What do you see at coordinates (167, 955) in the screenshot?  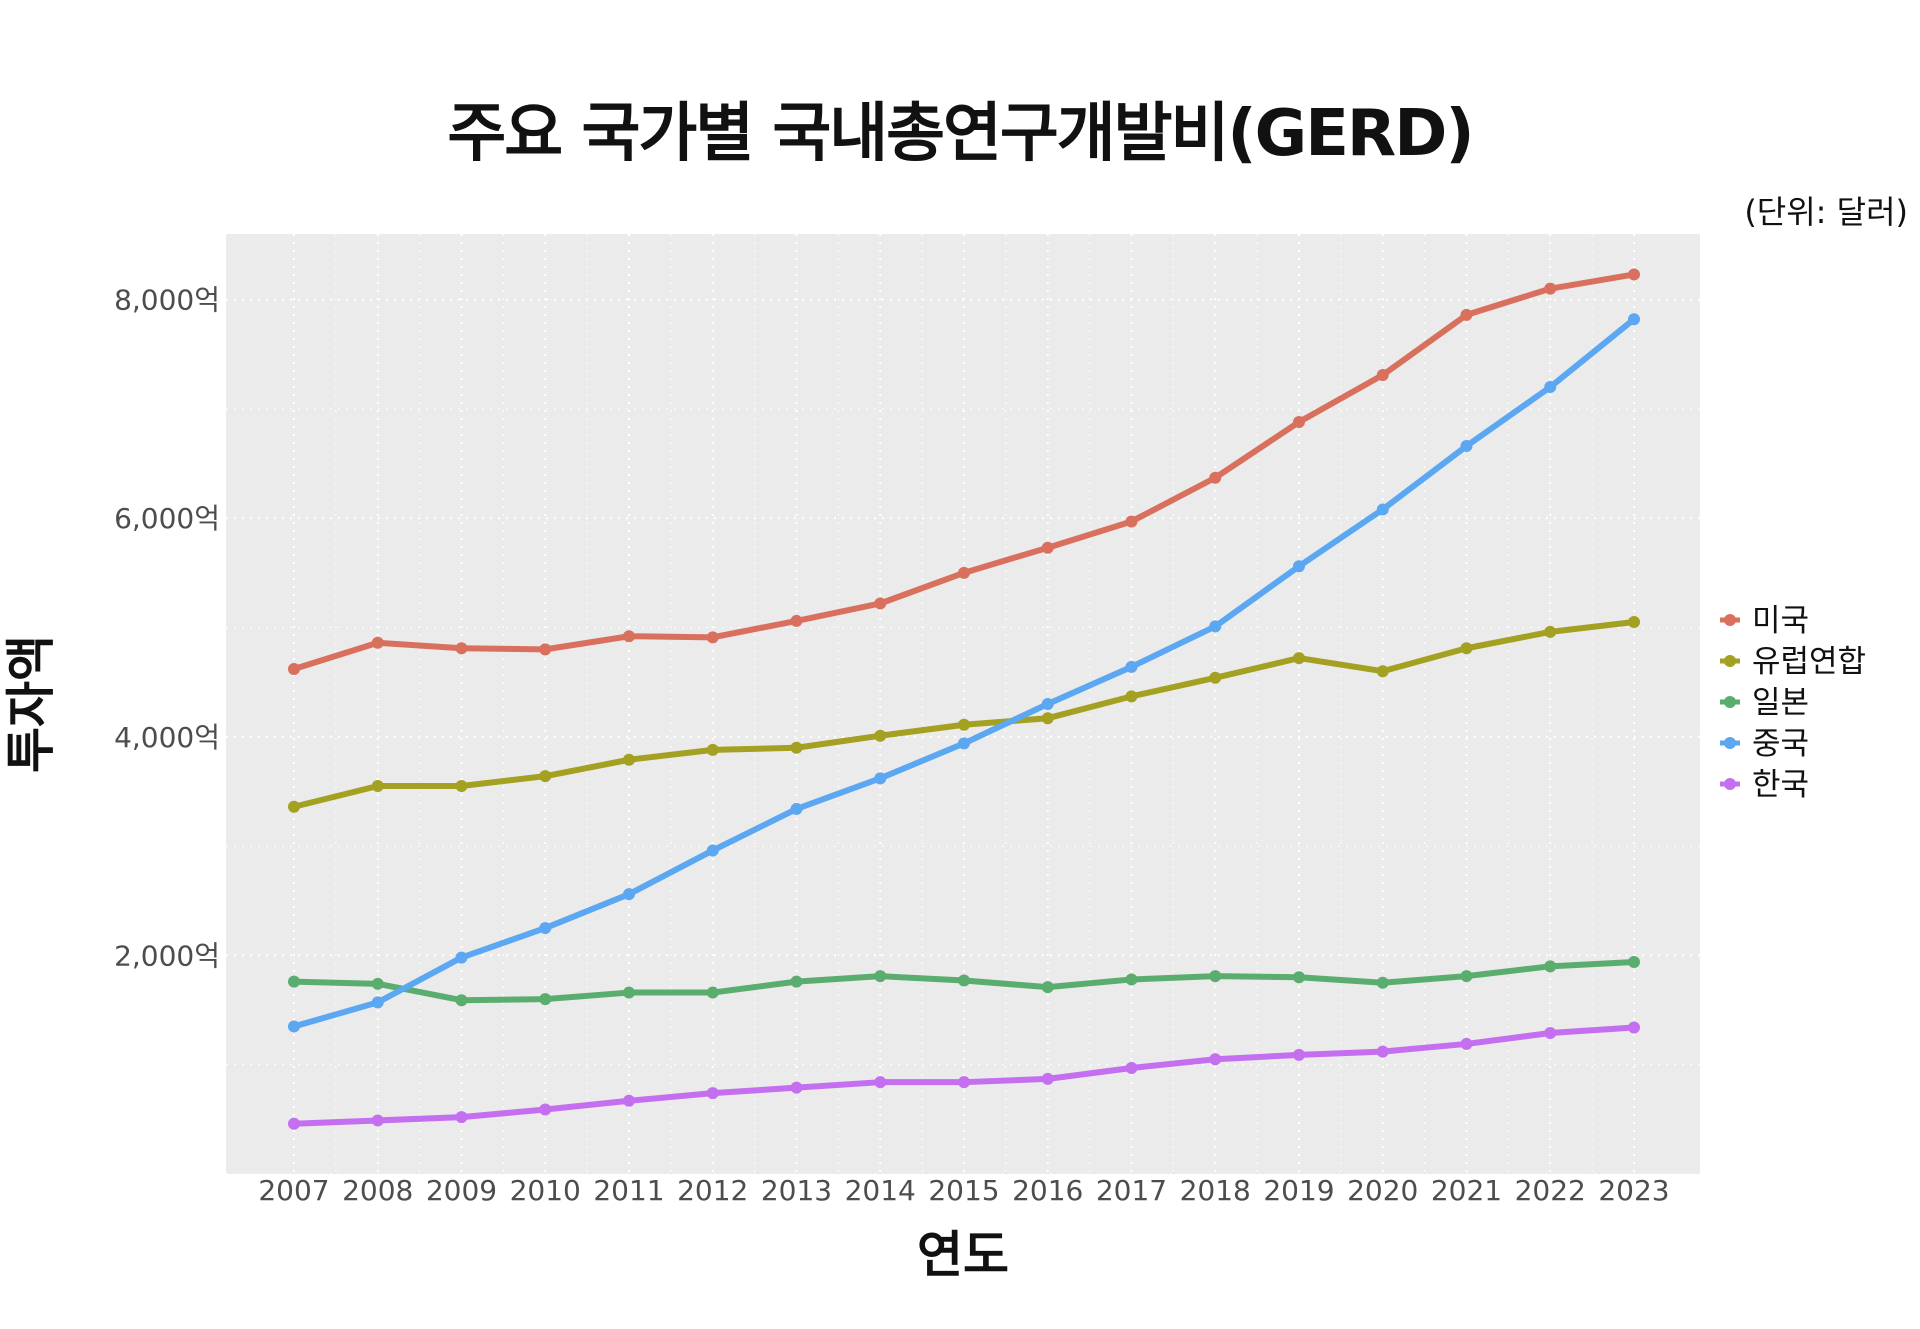 I see `y-tick-label: 2,000억` at bounding box center [167, 955].